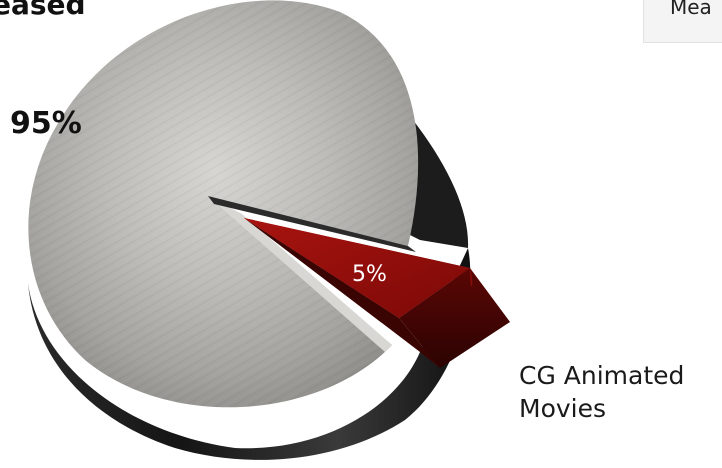  What do you see at coordinates (563, 408) in the screenshot?
I see `category-label-line-2: Movies` at bounding box center [563, 408].